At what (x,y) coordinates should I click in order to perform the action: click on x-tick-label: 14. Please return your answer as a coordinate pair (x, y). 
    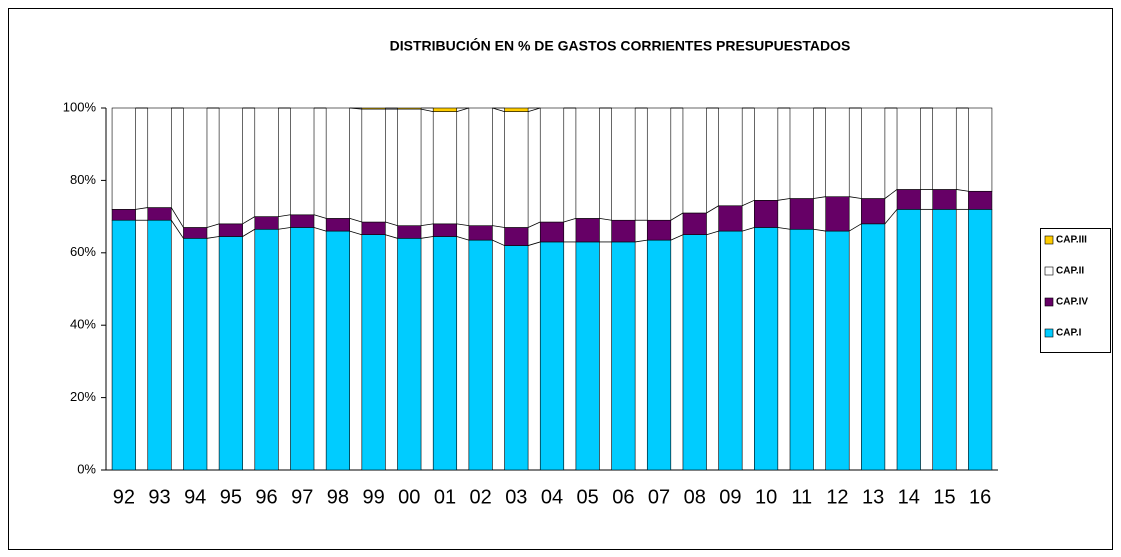
    Looking at the image, I should click on (909, 497).